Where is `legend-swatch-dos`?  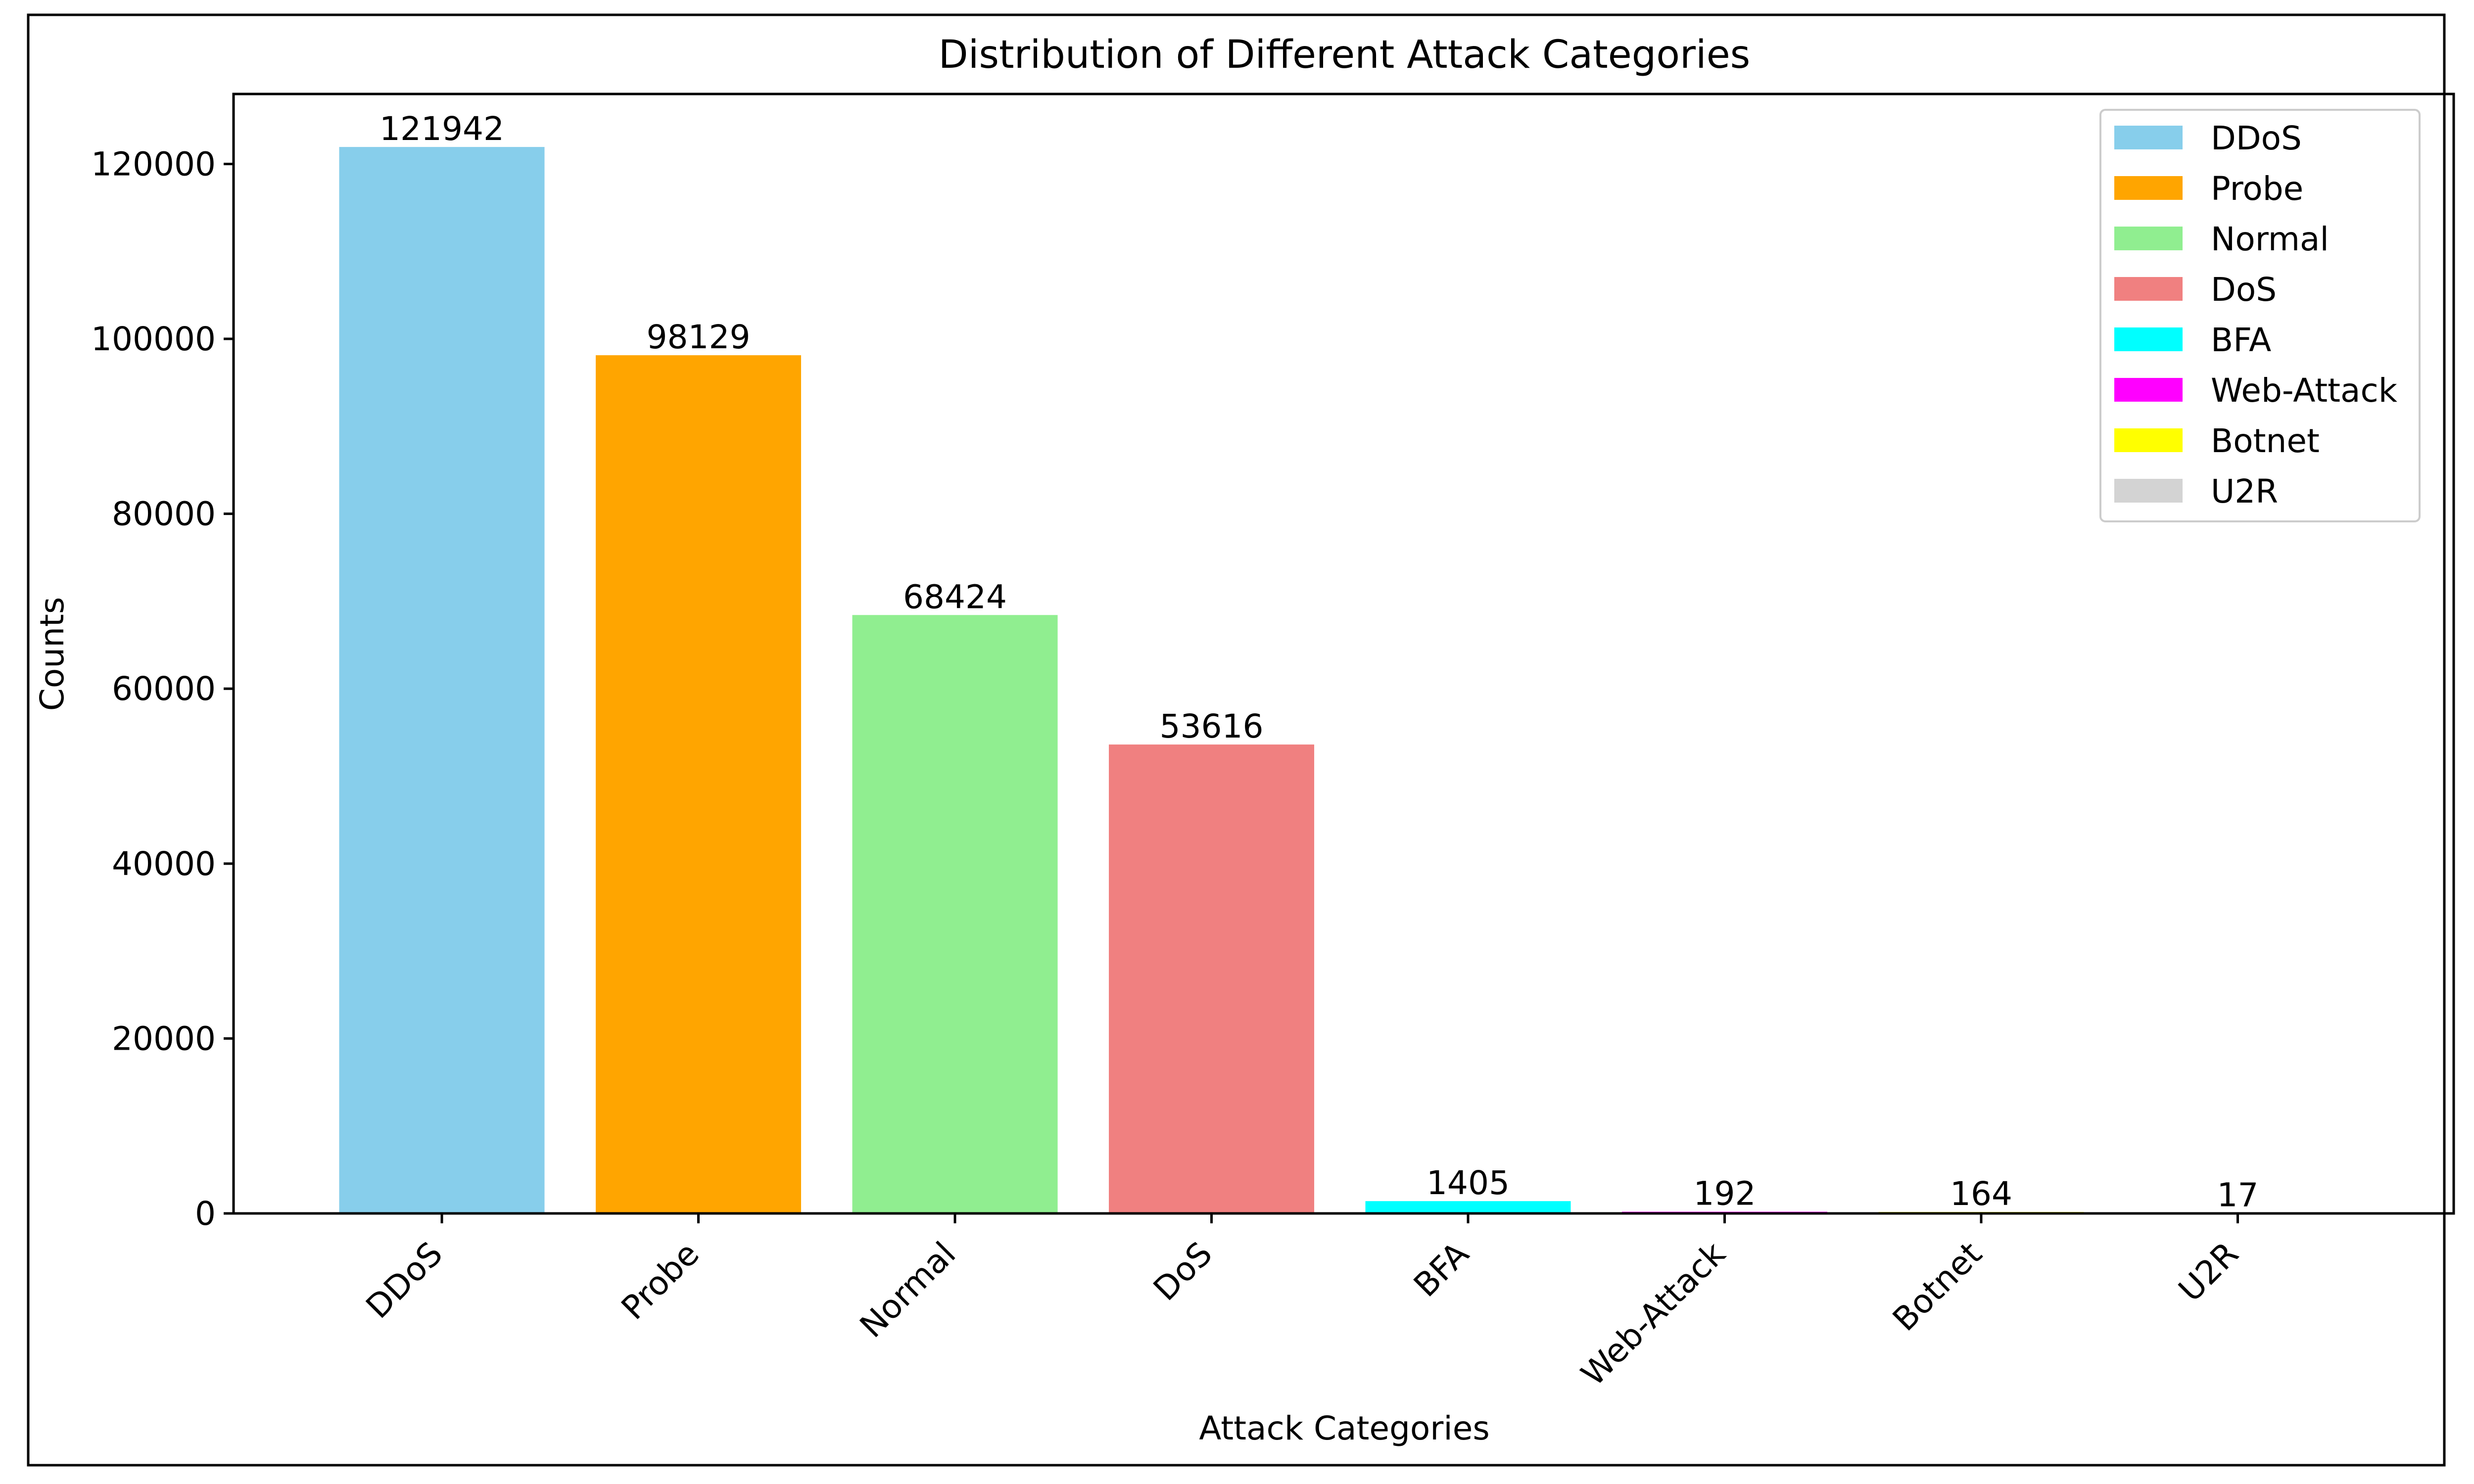
legend-swatch-dos is located at coordinates (2149, 289).